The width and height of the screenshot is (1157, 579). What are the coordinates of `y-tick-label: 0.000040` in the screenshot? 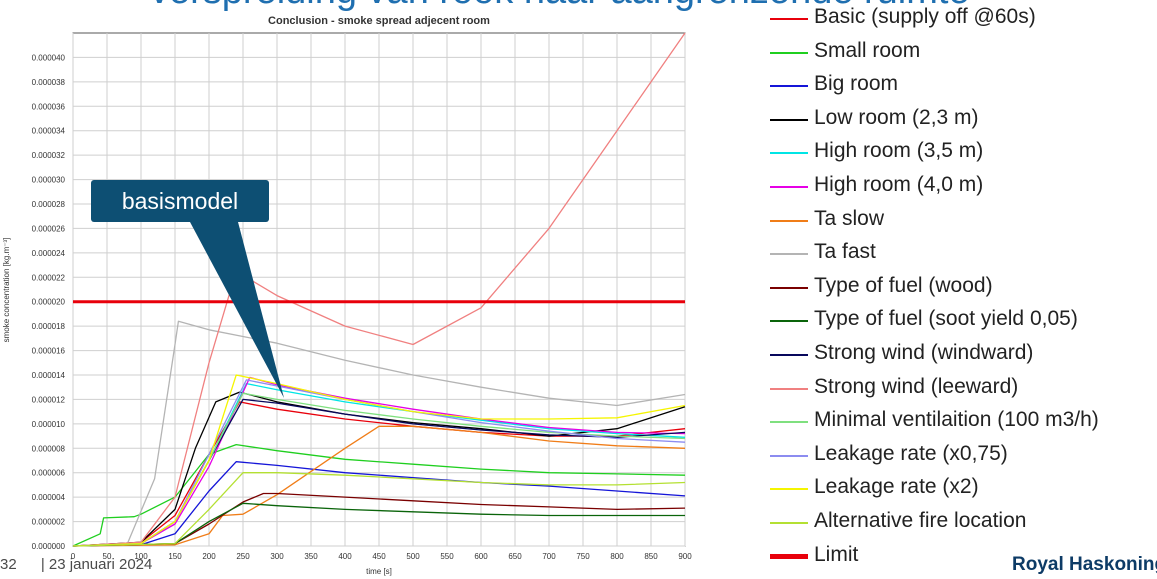 It's located at (49, 57).